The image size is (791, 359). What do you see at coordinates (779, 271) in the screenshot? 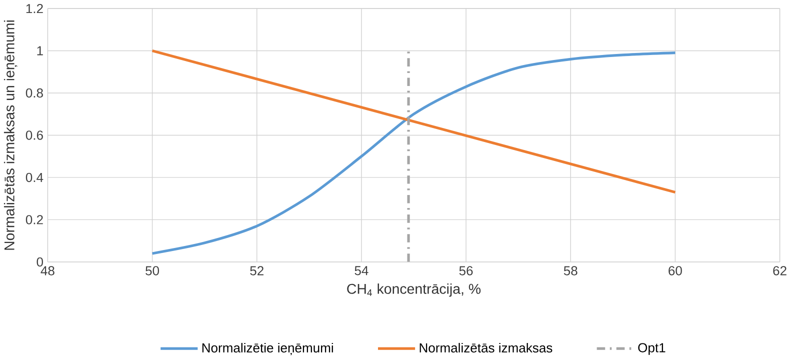
I see `x-tick-label: 62` at bounding box center [779, 271].